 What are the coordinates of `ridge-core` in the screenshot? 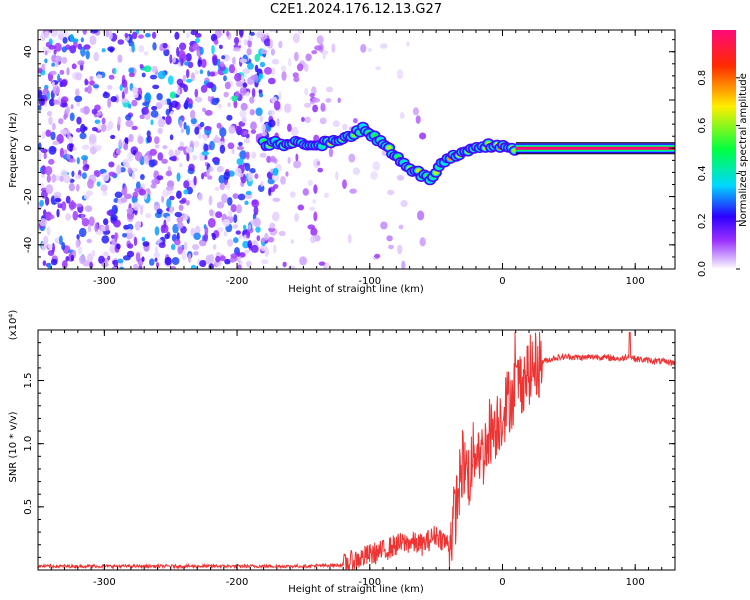 It's located at (389, 147).